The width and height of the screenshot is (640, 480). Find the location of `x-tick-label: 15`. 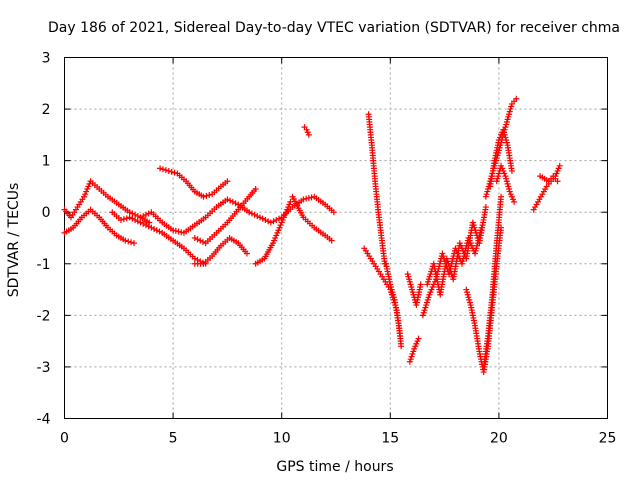

x-tick-label: 15 is located at coordinates (390, 439).